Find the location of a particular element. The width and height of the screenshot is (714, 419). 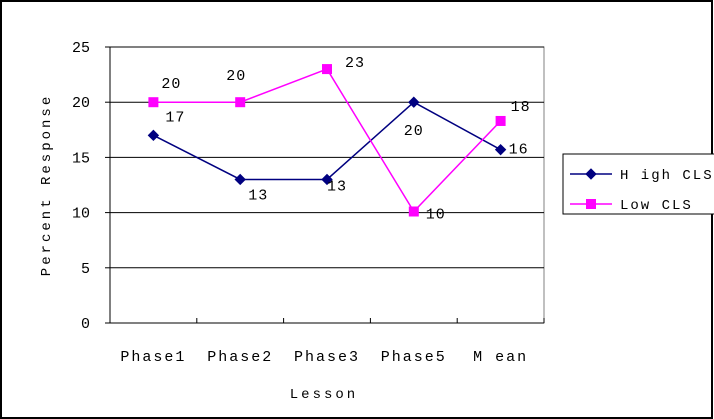

x-tick-label-2: Phase2 is located at coordinates (240, 357).